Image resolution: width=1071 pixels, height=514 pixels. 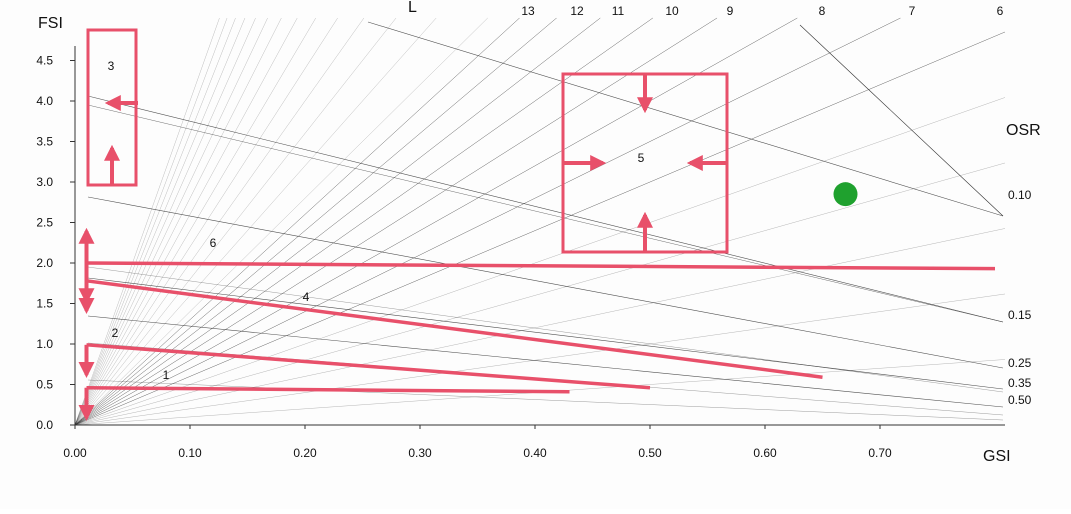 I want to click on zone-label: 6, so click(x=213, y=243).